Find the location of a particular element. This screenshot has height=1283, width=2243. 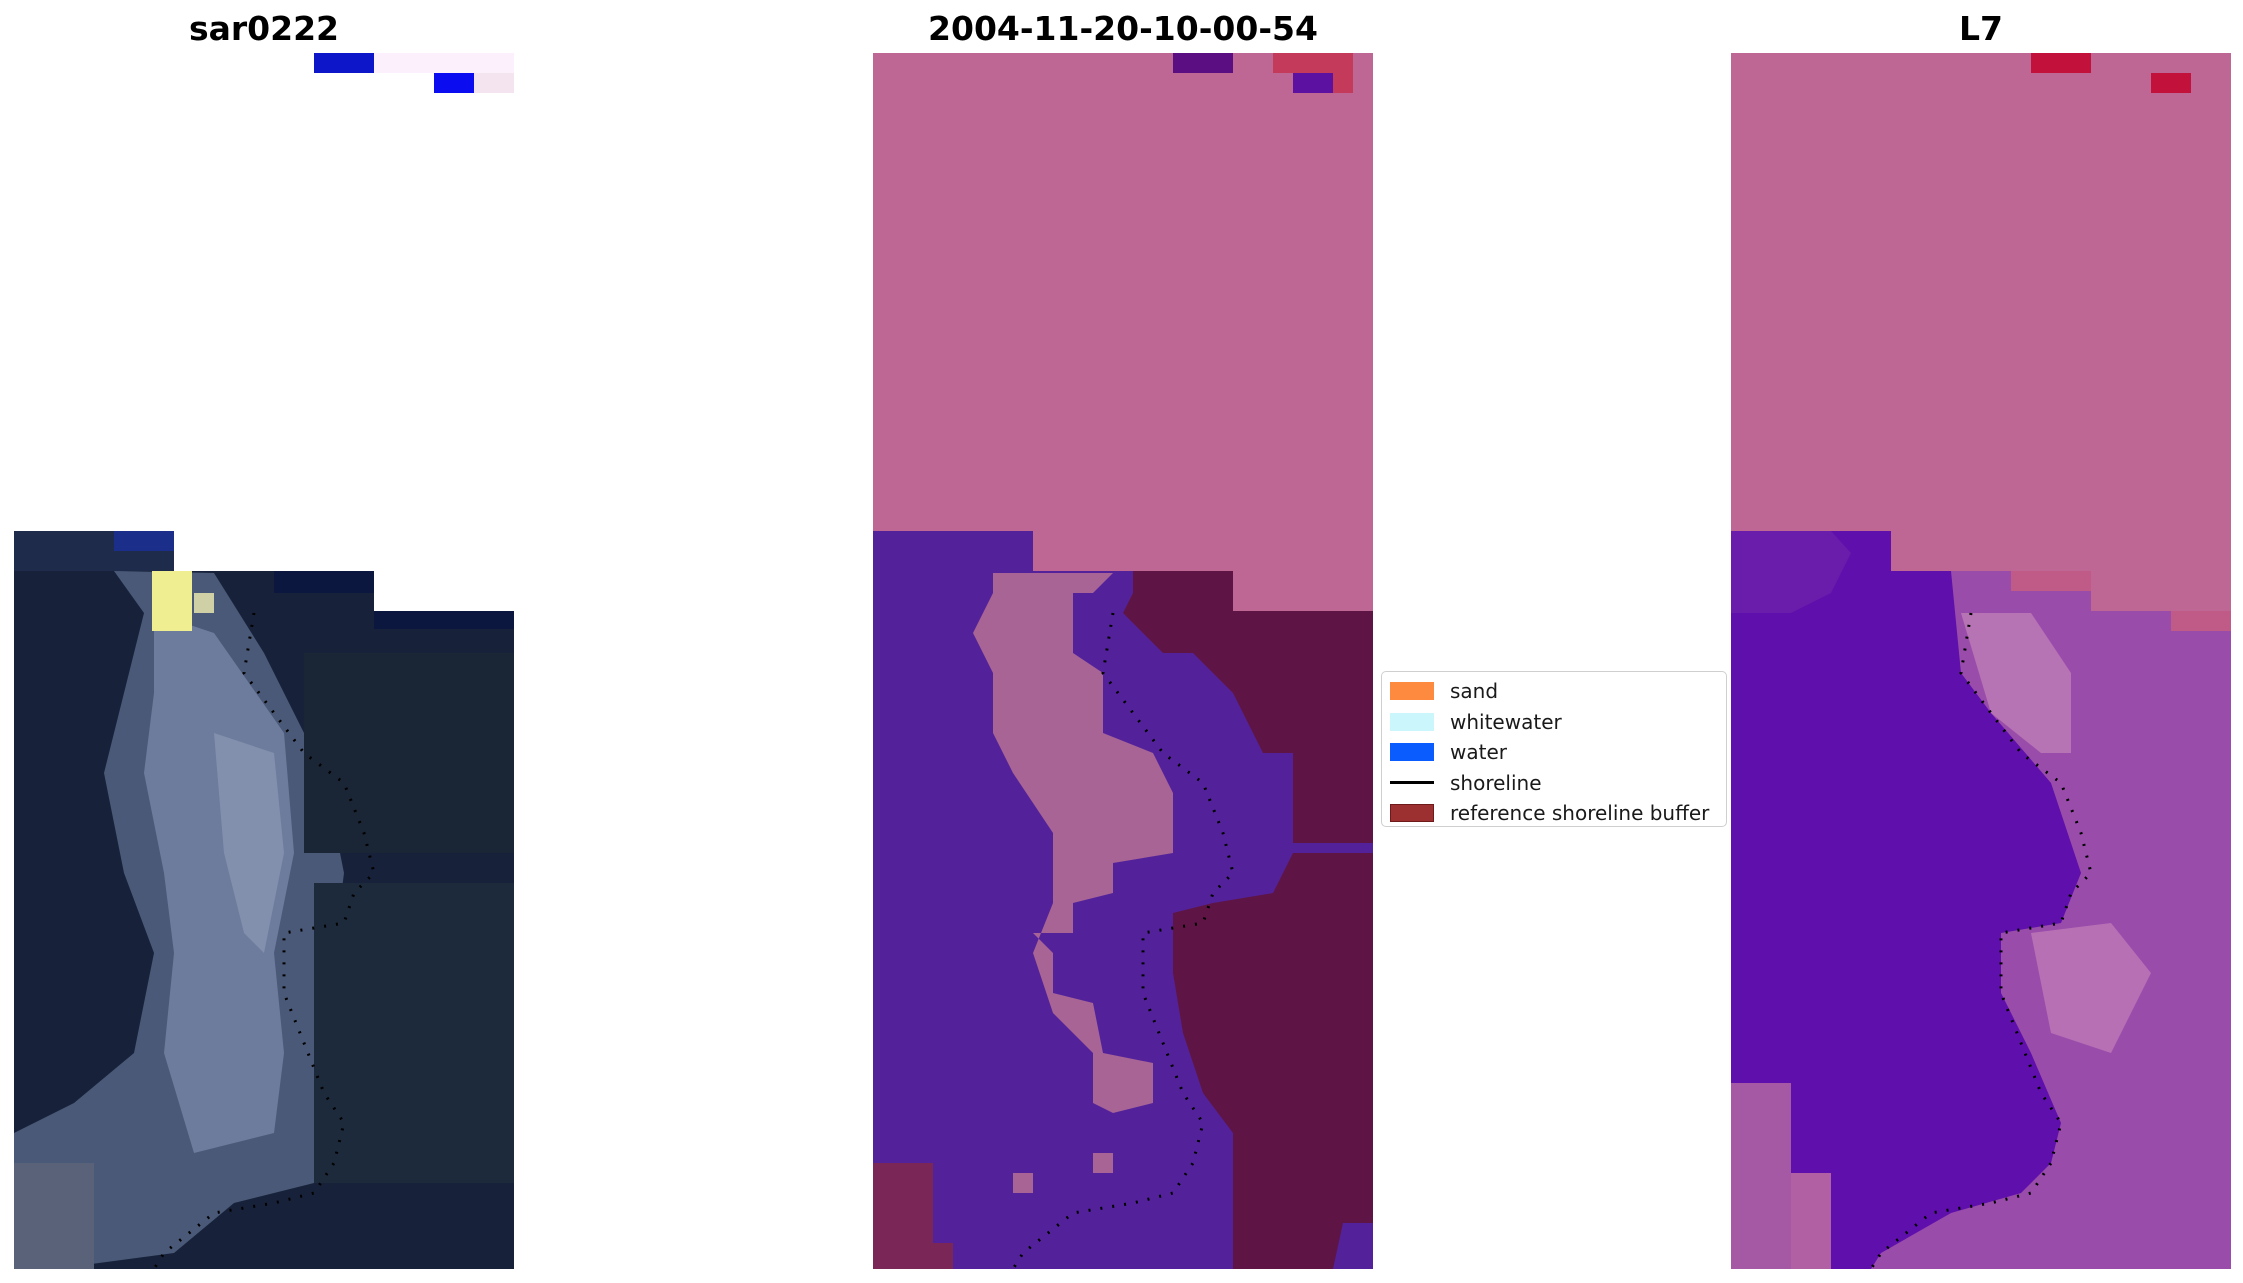

legend-label: whitewater is located at coordinates (1506, 721).